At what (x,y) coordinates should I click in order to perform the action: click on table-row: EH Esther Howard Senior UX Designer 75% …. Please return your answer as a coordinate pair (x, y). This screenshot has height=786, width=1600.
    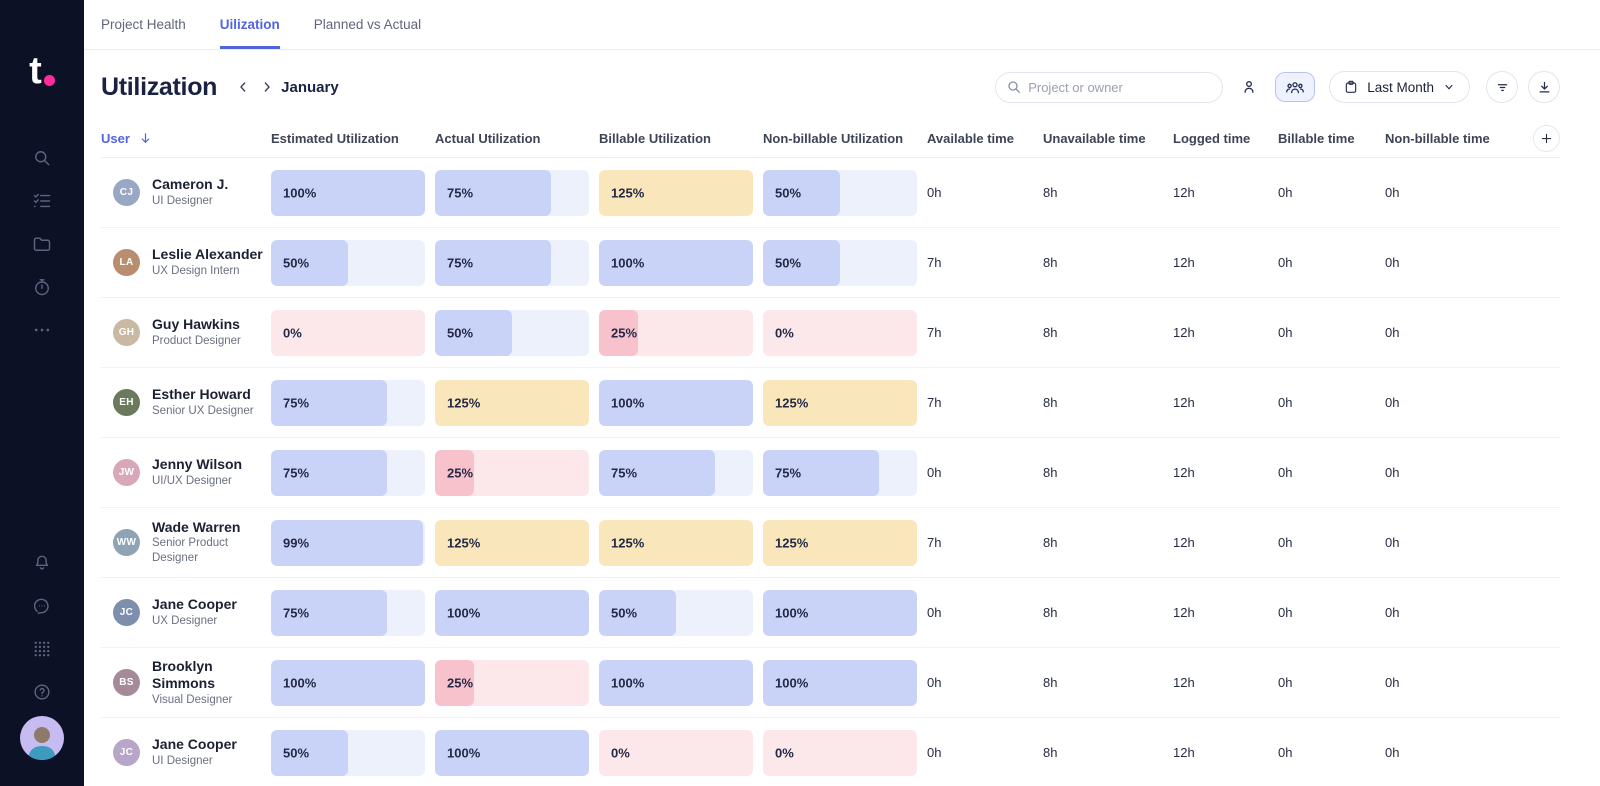
    Looking at the image, I should click on (830, 403).